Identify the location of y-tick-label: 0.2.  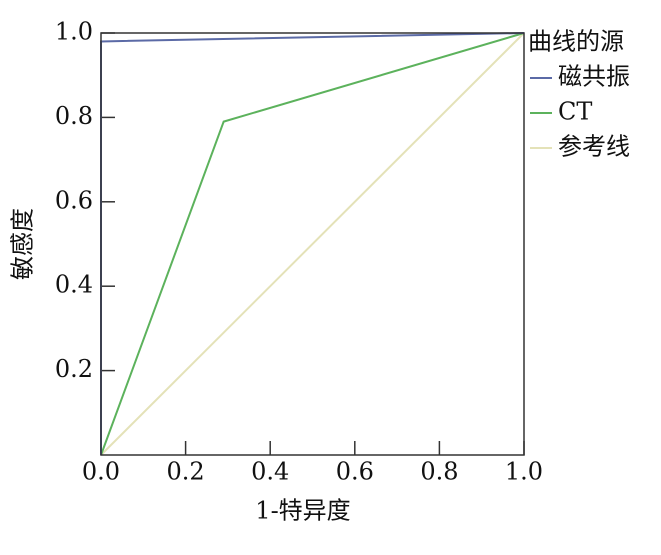
(74, 369).